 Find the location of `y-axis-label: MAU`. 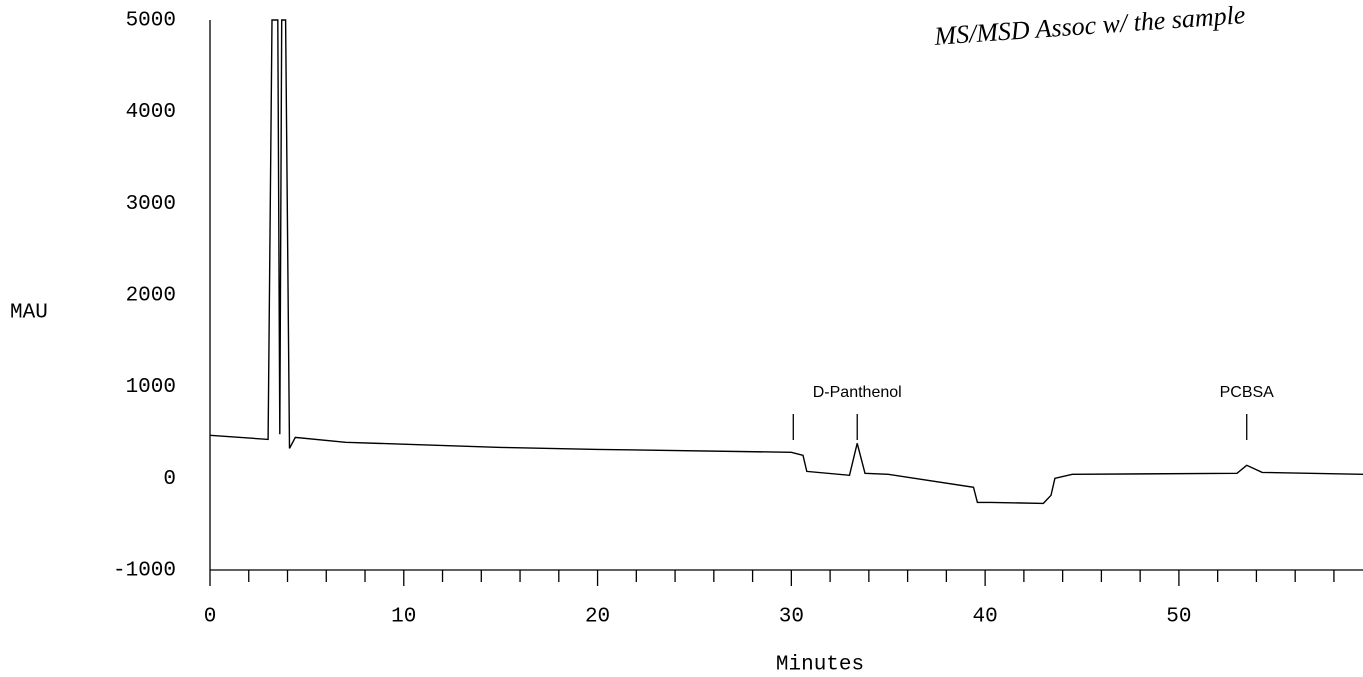

y-axis-label: MAU is located at coordinates (29, 313).